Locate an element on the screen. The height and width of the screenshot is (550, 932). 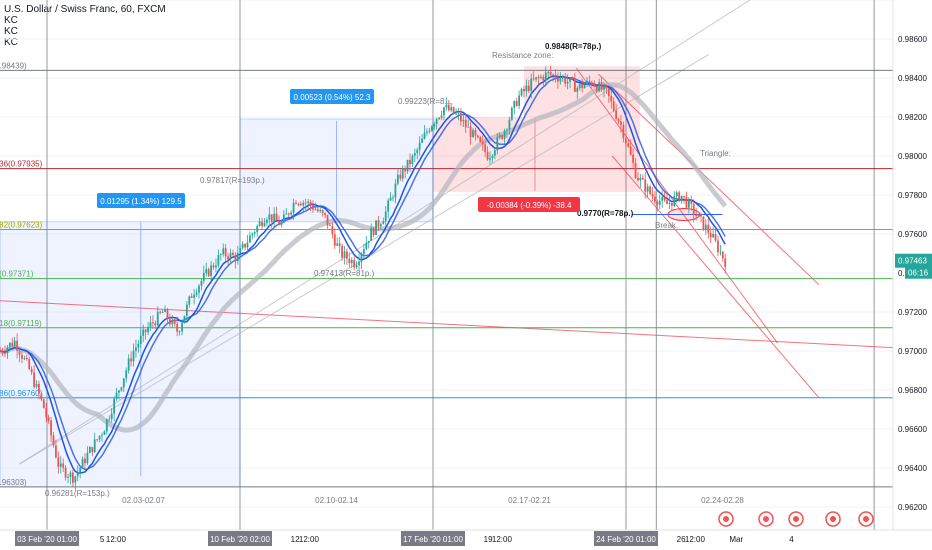
indicator-kc-3: KC is located at coordinates (11, 42).